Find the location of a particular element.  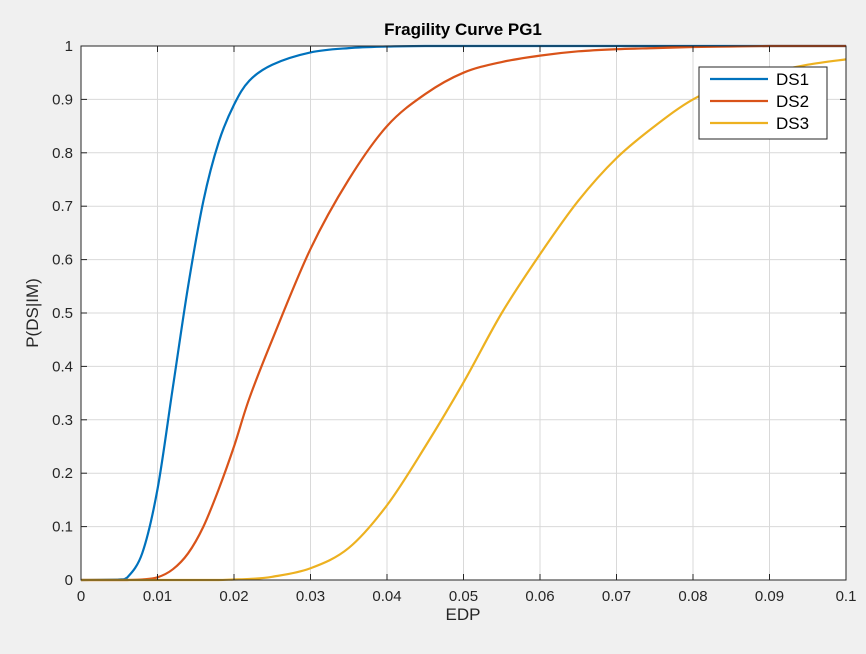

y-axis-label: P(DS|IM) is located at coordinates (32, 313).